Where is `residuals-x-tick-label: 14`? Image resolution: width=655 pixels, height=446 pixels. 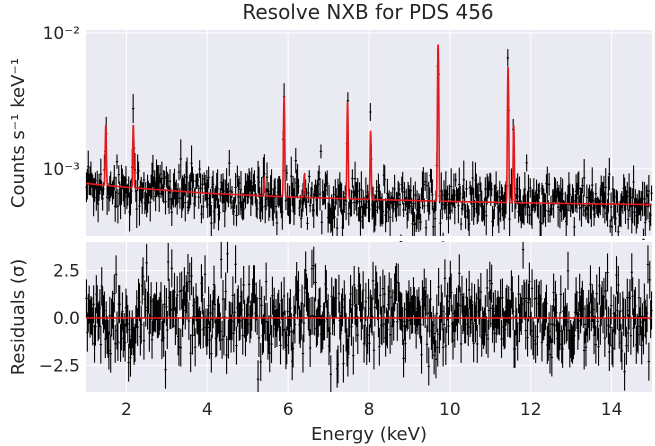 residuals-x-tick-label: 14 is located at coordinates (612, 410).